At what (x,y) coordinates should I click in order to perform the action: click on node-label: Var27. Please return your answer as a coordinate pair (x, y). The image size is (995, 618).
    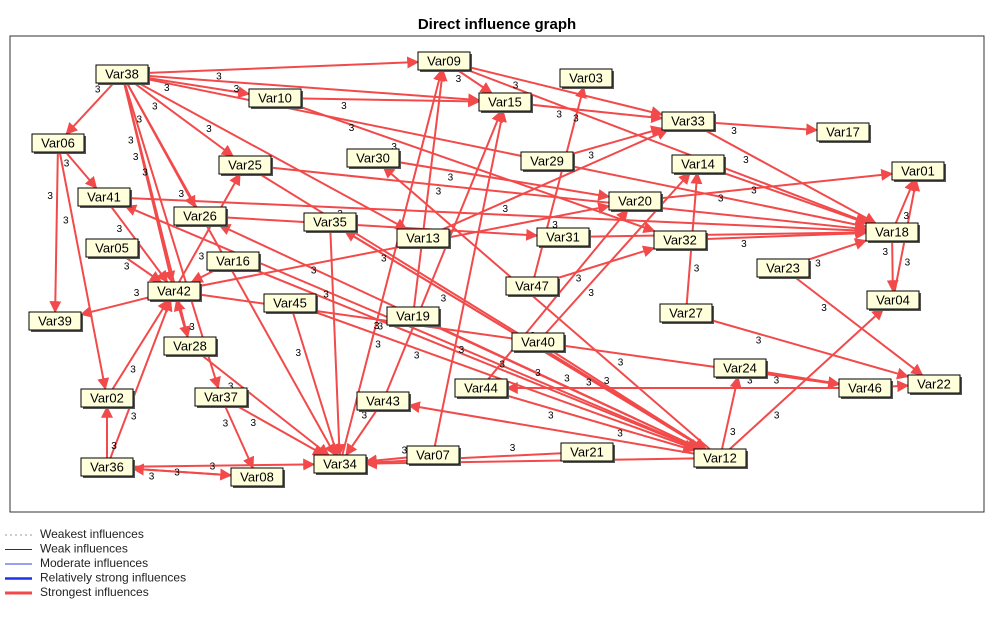
    Looking at the image, I should click on (686, 312).